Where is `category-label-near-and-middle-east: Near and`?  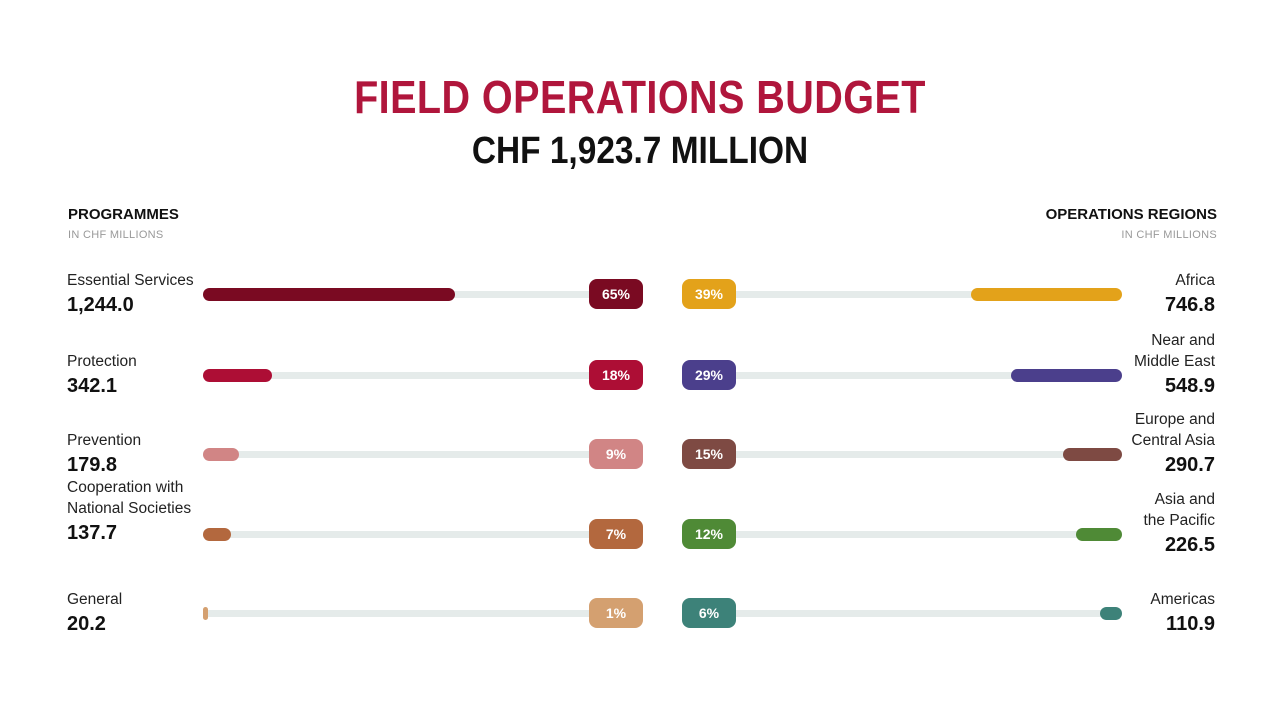 category-label-near-and-middle-east: Near and is located at coordinates (1183, 340).